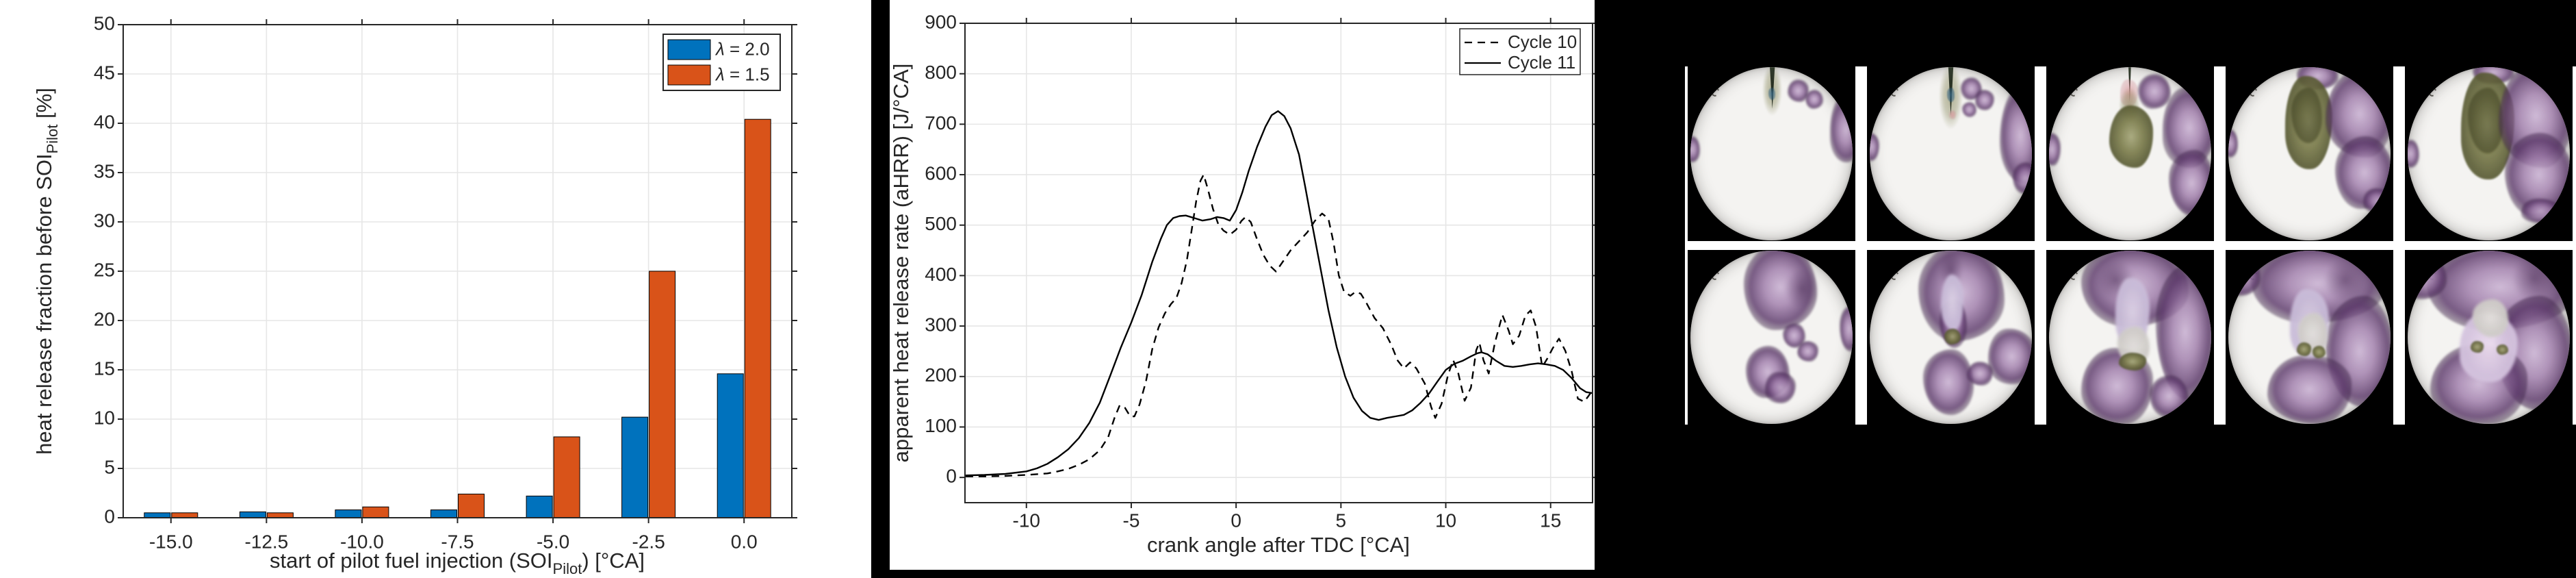 This screenshot has height=578, width=2576. I want to click on combustion-frame-r2c2, so click(1951, 337).